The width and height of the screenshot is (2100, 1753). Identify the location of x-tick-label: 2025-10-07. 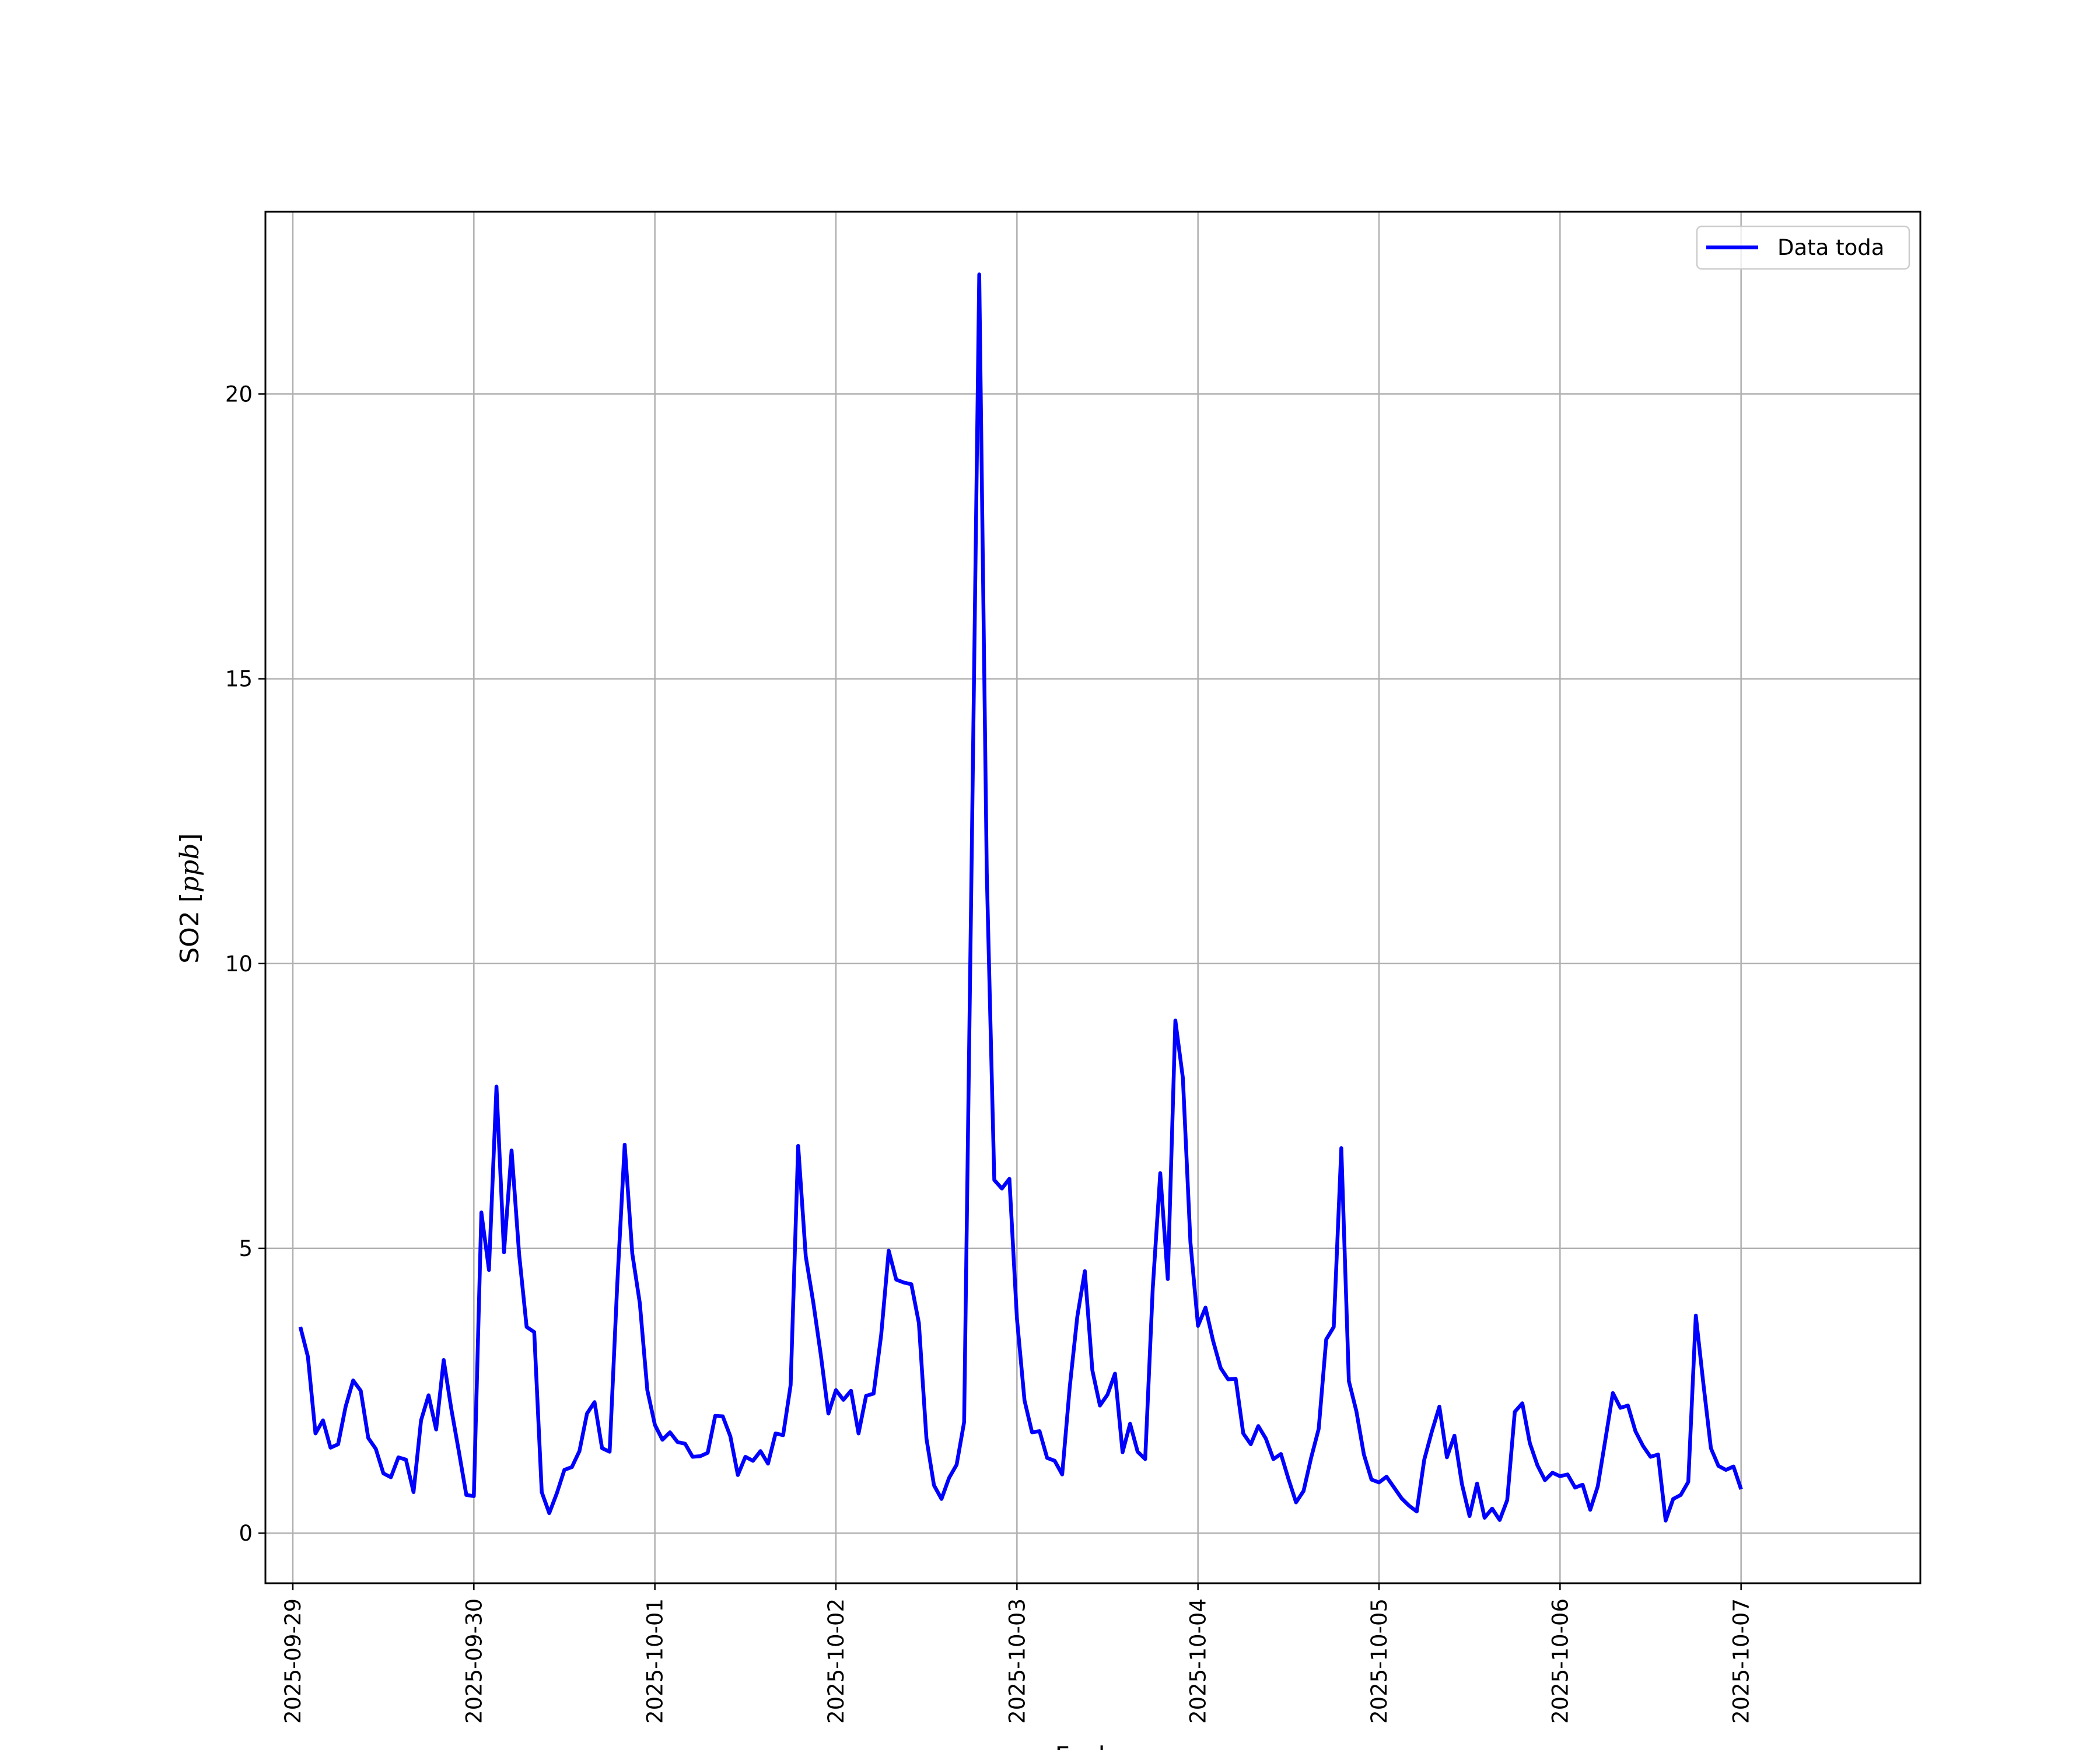
(1741, 1661).